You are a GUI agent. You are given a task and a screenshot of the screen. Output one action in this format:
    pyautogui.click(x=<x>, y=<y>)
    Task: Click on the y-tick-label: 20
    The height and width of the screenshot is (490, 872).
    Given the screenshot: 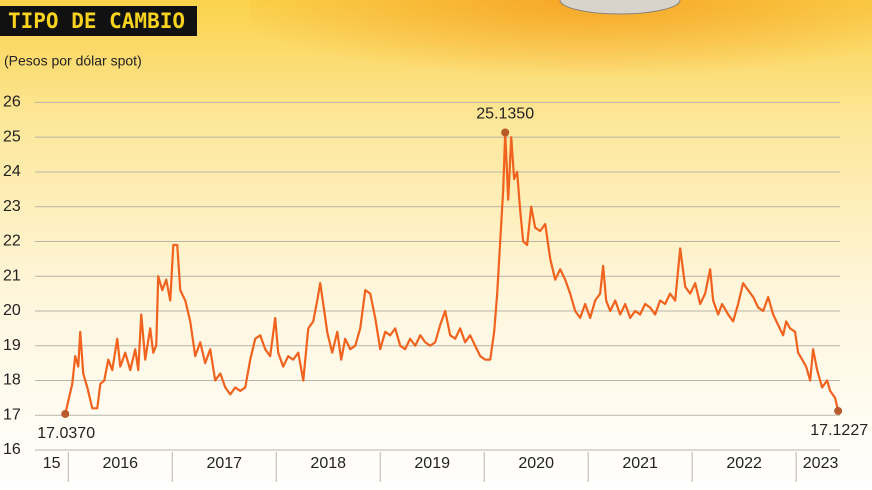 What is the action you would take?
    pyautogui.click(x=12, y=310)
    